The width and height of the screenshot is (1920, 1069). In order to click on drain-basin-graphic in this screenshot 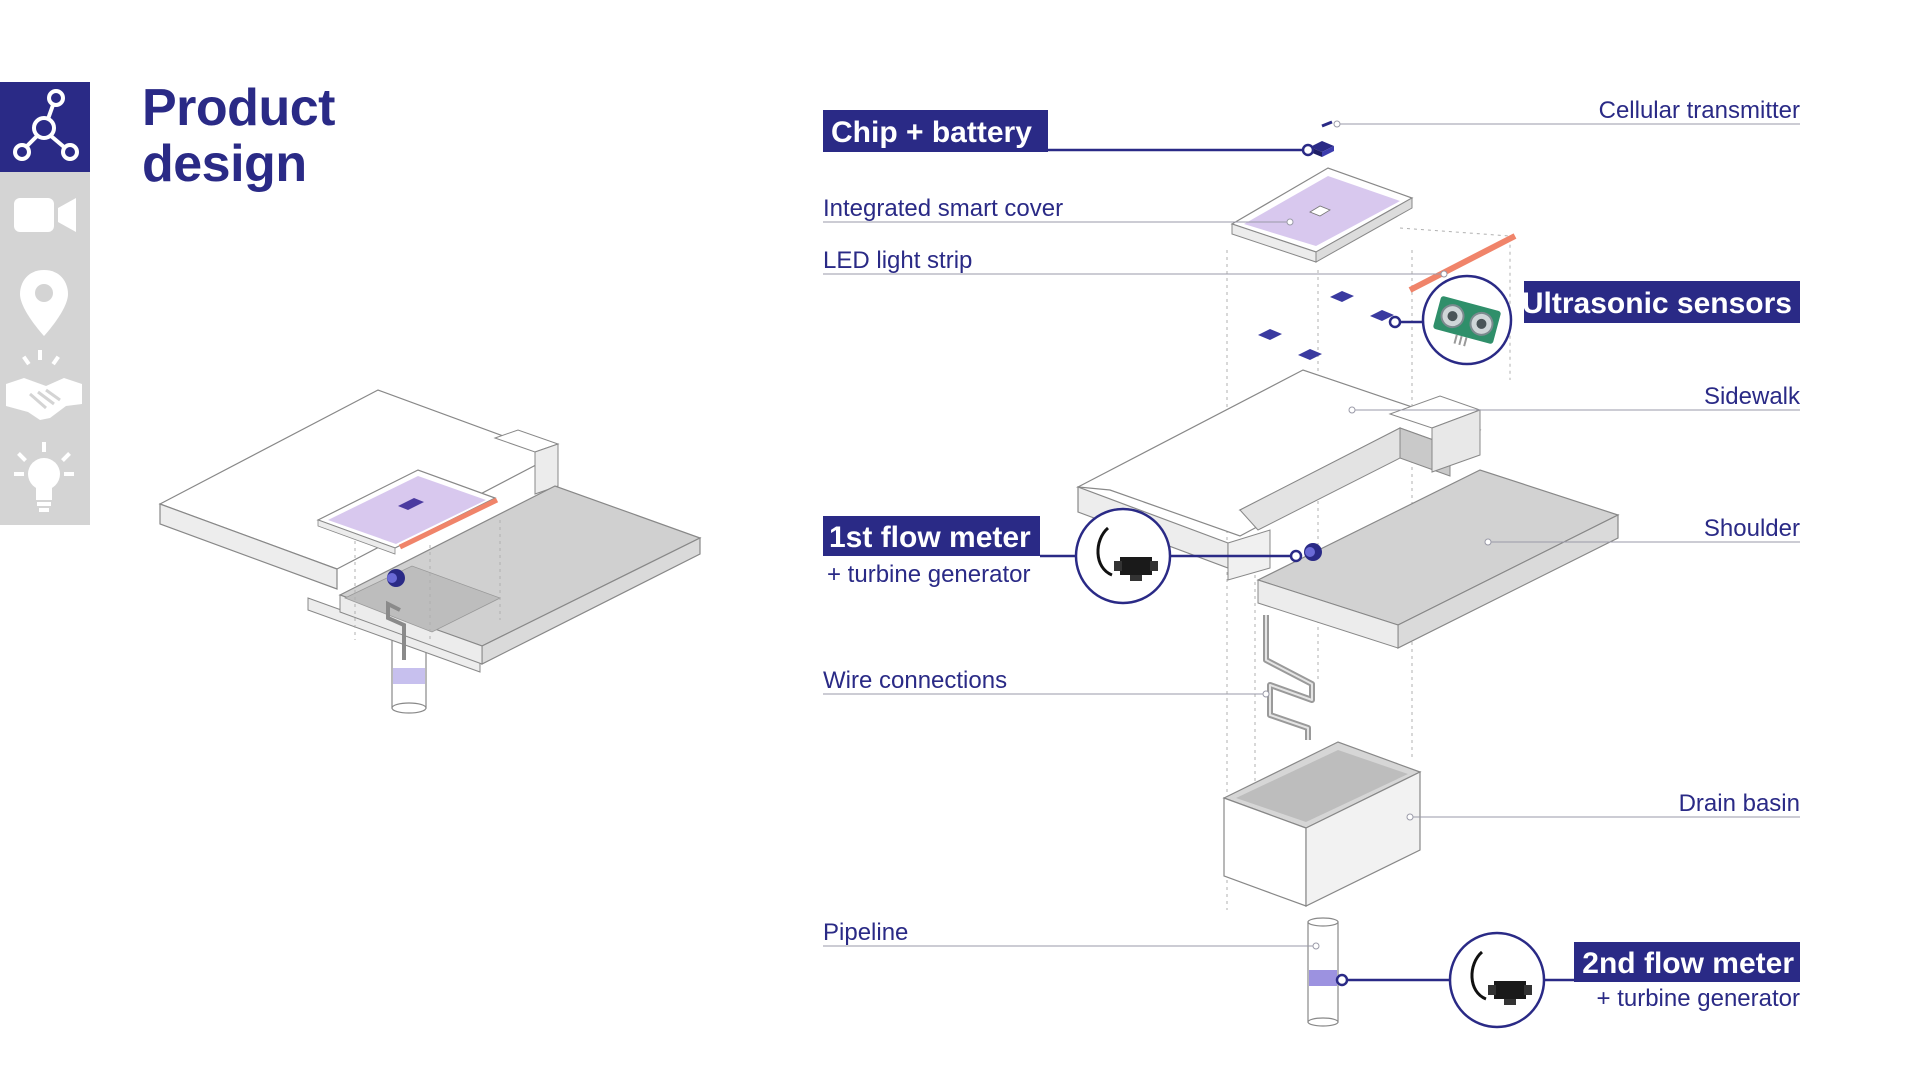, I will do `click(1322, 824)`.